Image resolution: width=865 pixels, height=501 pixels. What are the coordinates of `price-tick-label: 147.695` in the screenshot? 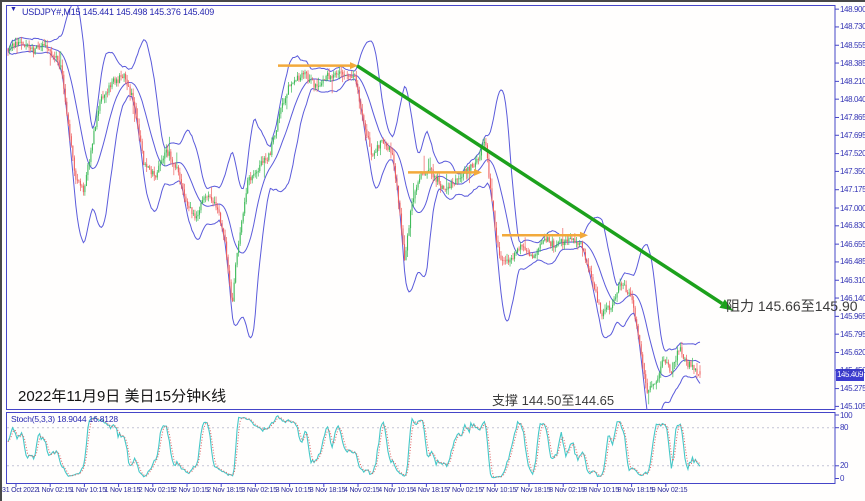 It's located at (852, 135).